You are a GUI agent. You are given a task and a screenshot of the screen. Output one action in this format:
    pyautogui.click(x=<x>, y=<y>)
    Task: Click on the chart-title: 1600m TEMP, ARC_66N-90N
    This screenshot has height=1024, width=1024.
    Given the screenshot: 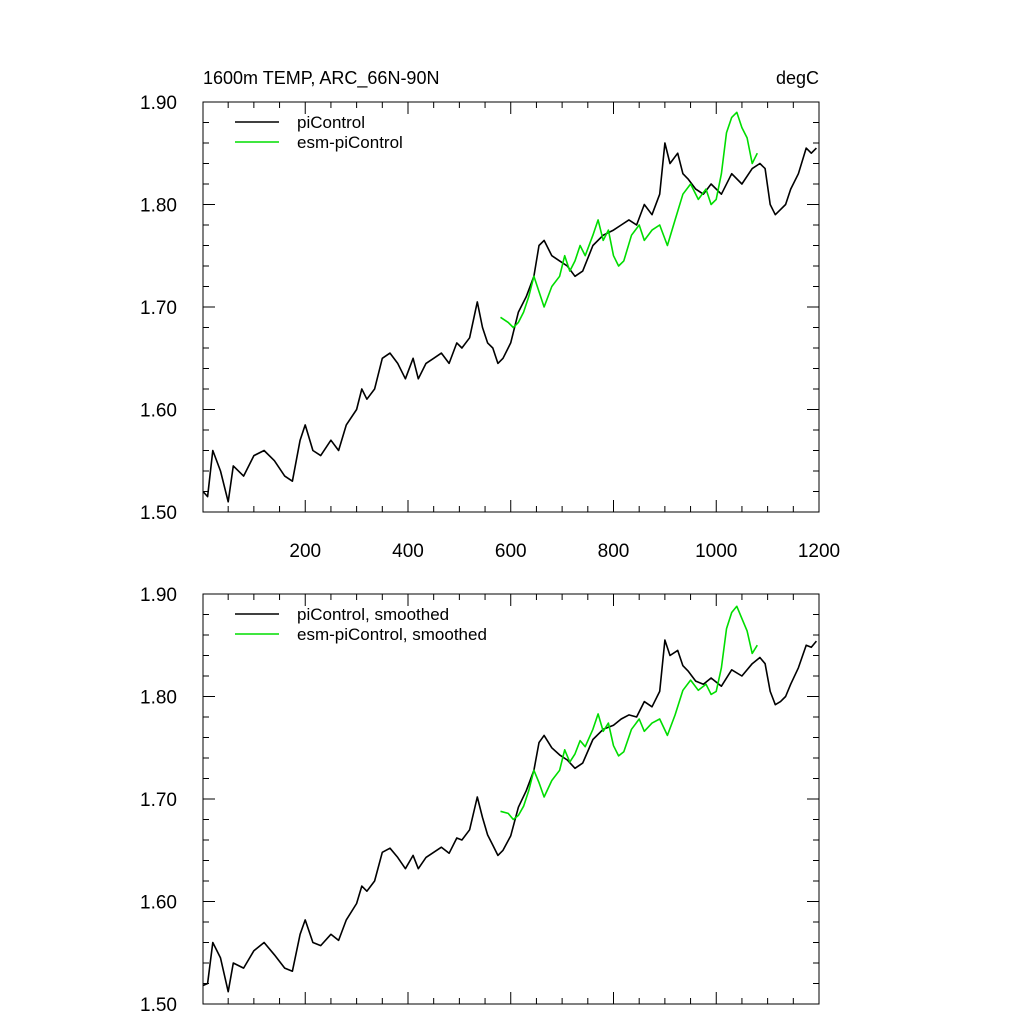 What is the action you would take?
    pyautogui.click(x=321, y=78)
    